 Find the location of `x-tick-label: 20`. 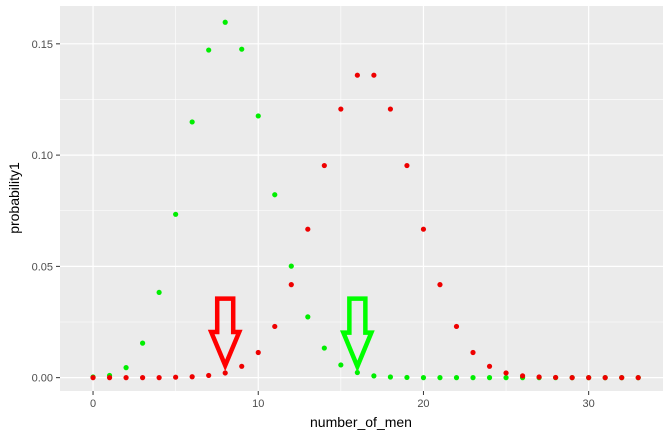

x-tick-label: 20 is located at coordinates (423, 404).